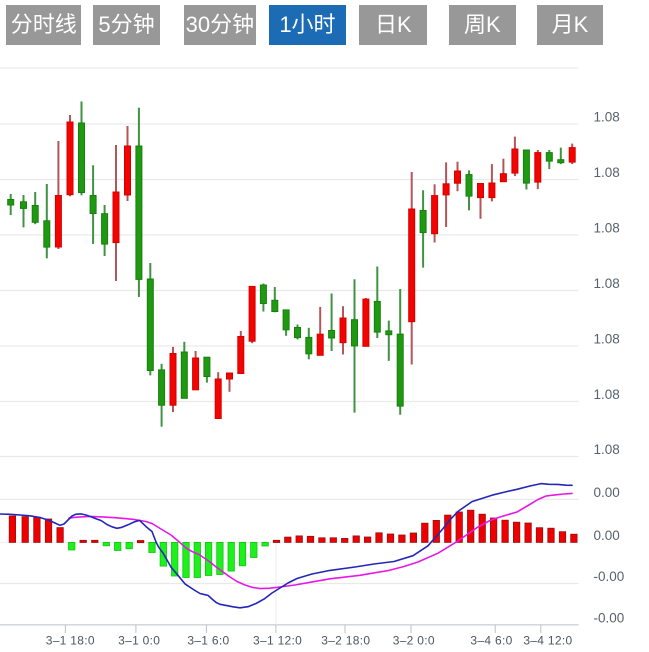 The height and width of the screenshot is (652, 649). Describe the element at coordinates (139, 641) in the screenshot. I see `svg-text: 3–1 0:0` at that location.